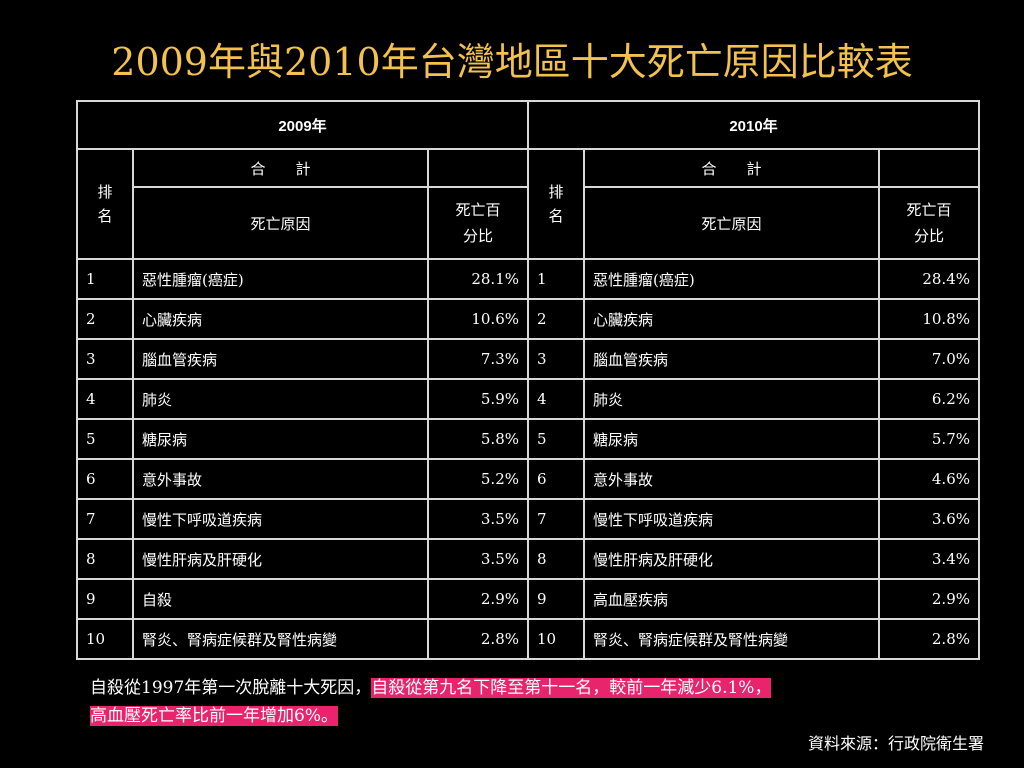 This screenshot has width=1024, height=768. I want to click on rank-cell-2010: 5, so click(556, 439).